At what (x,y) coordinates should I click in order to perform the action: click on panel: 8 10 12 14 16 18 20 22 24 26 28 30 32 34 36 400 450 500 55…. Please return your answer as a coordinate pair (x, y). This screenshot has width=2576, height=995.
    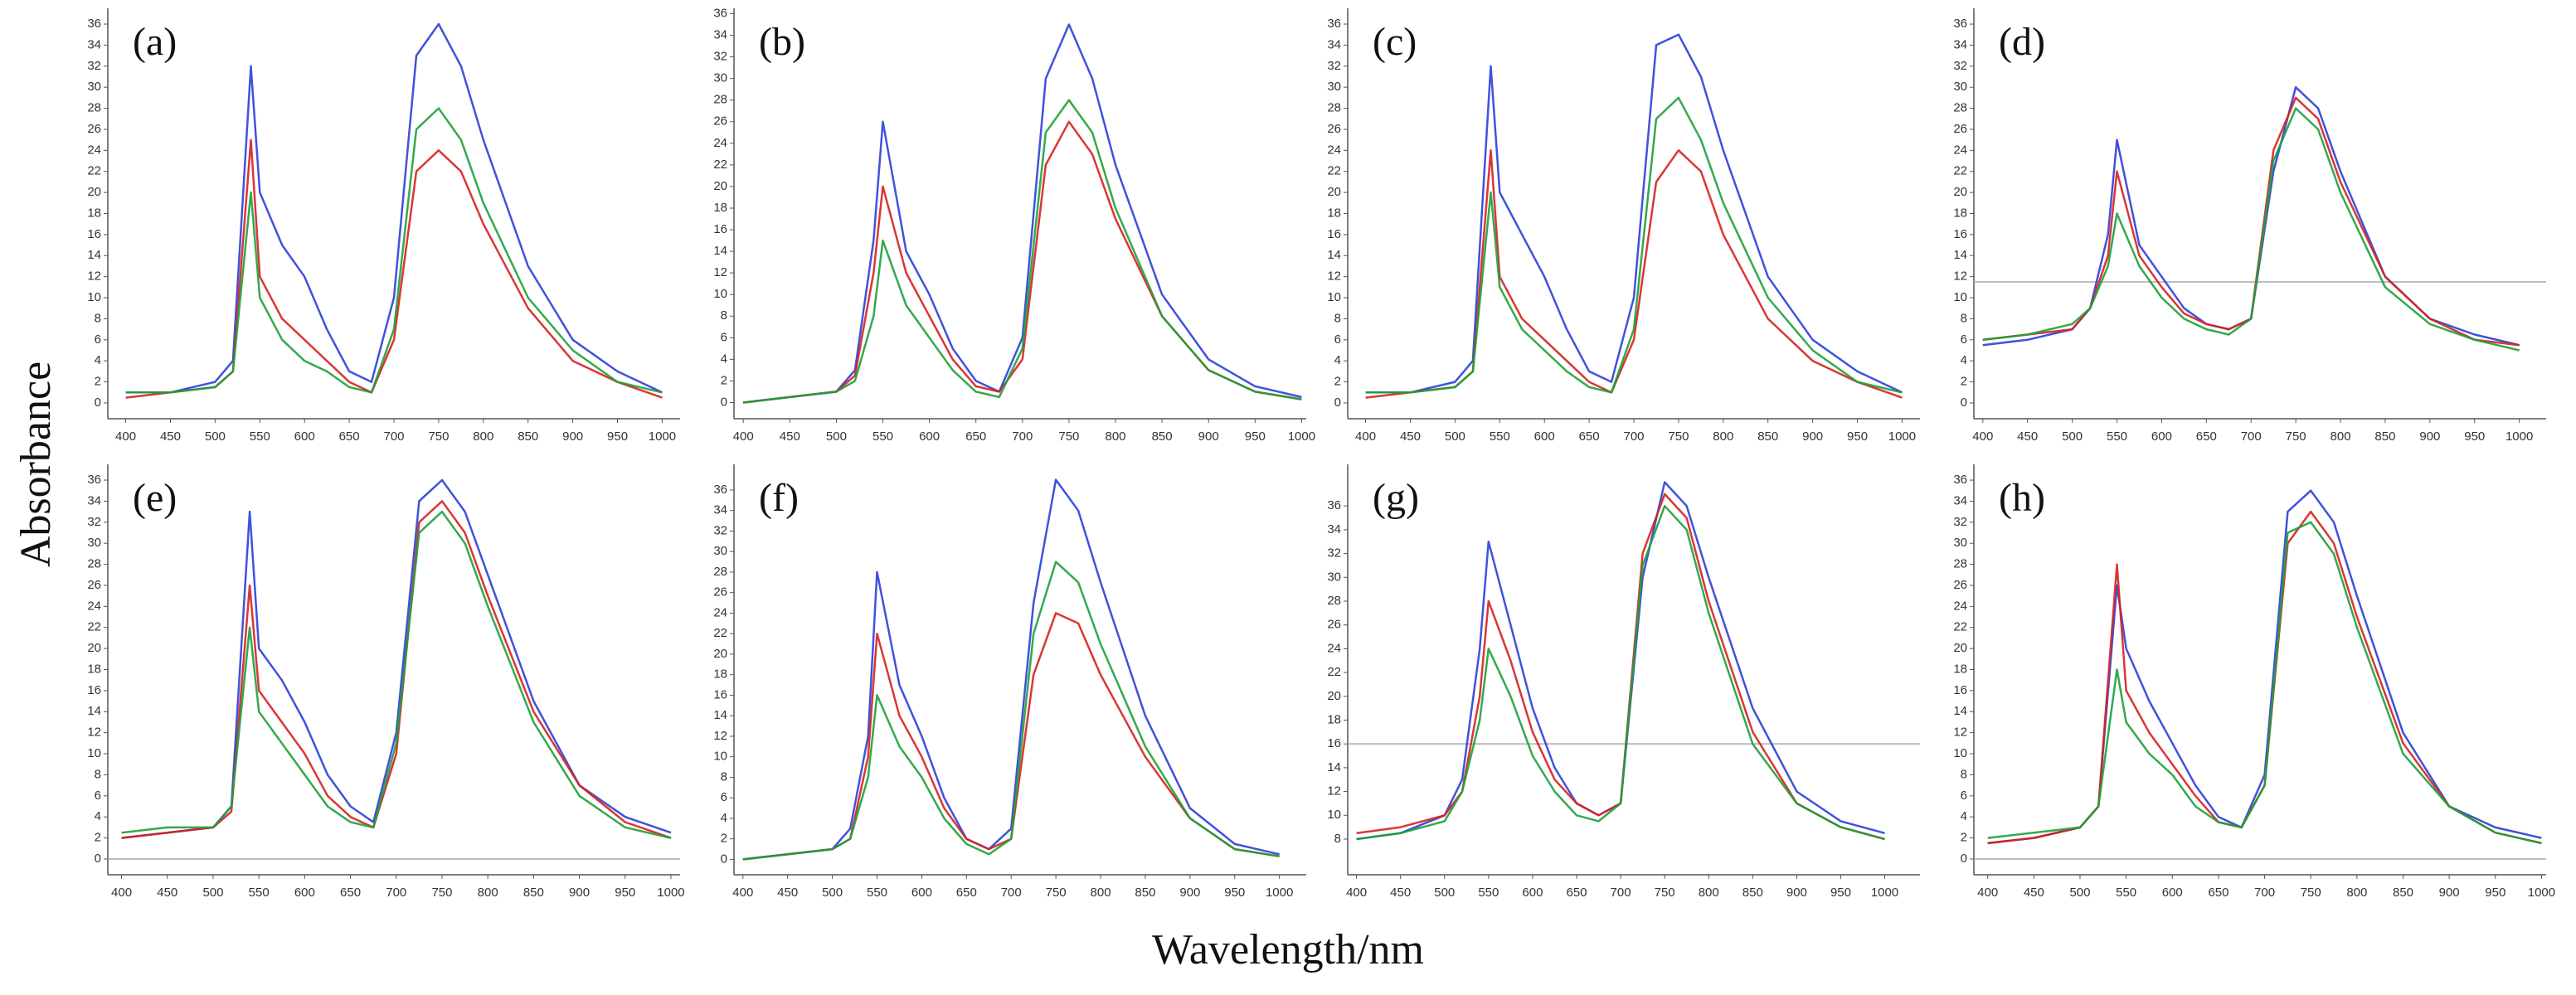
    Looking at the image, I should click on (1623, 682).